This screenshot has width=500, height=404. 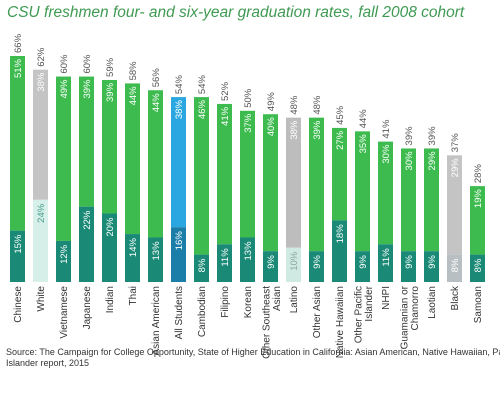 I want to click on label-additional-cambodian: 46%, so click(x=202, y=110).